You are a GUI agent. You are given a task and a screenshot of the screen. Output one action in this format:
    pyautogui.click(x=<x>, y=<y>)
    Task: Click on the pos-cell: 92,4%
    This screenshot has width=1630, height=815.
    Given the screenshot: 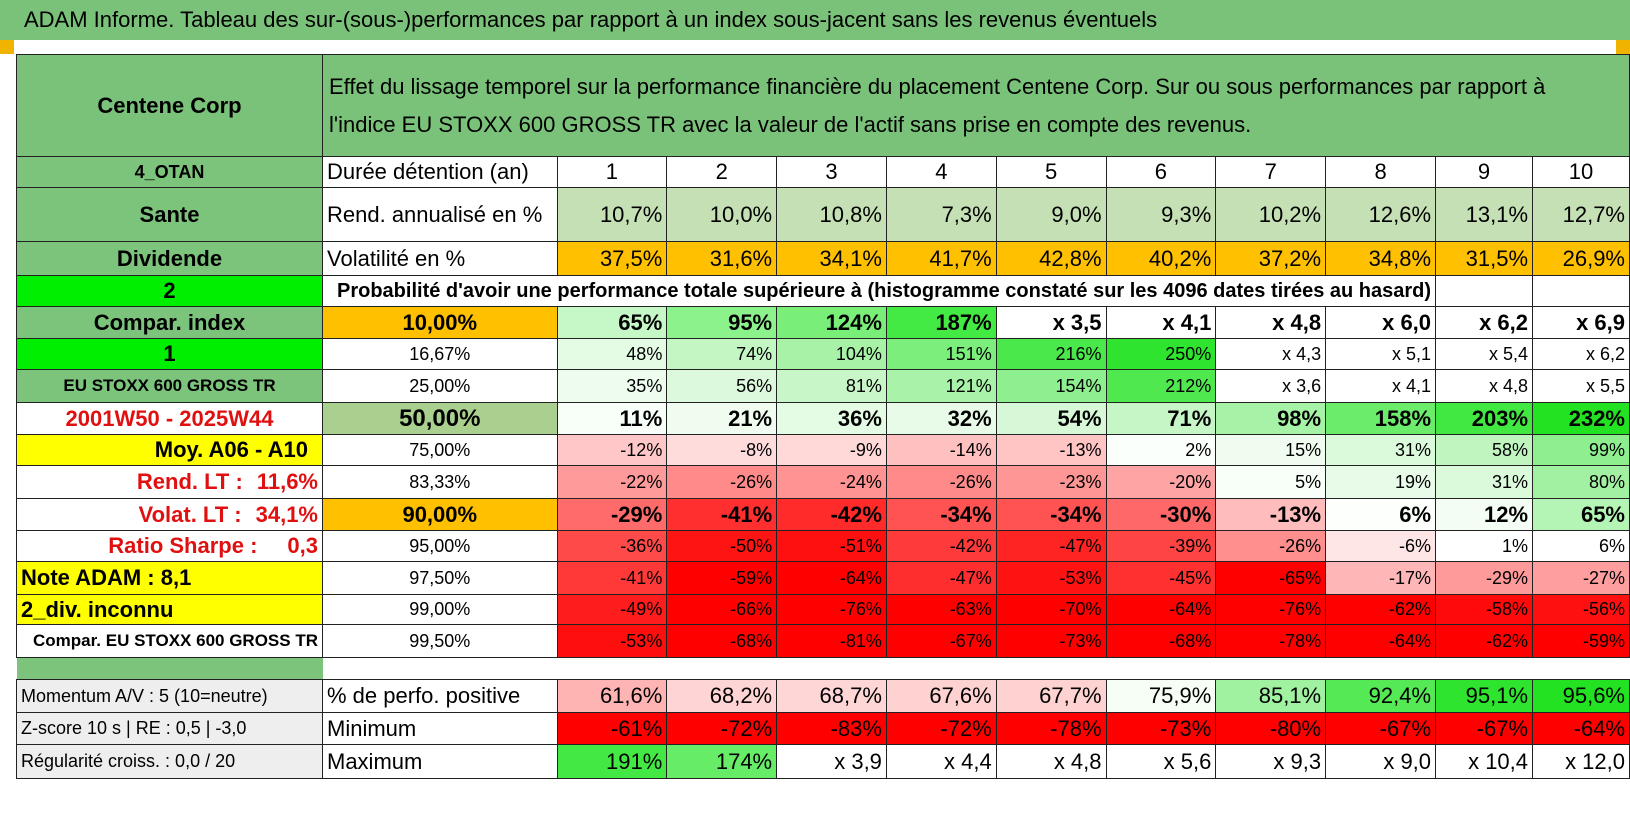 What is the action you would take?
    pyautogui.click(x=1381, y=696)
    